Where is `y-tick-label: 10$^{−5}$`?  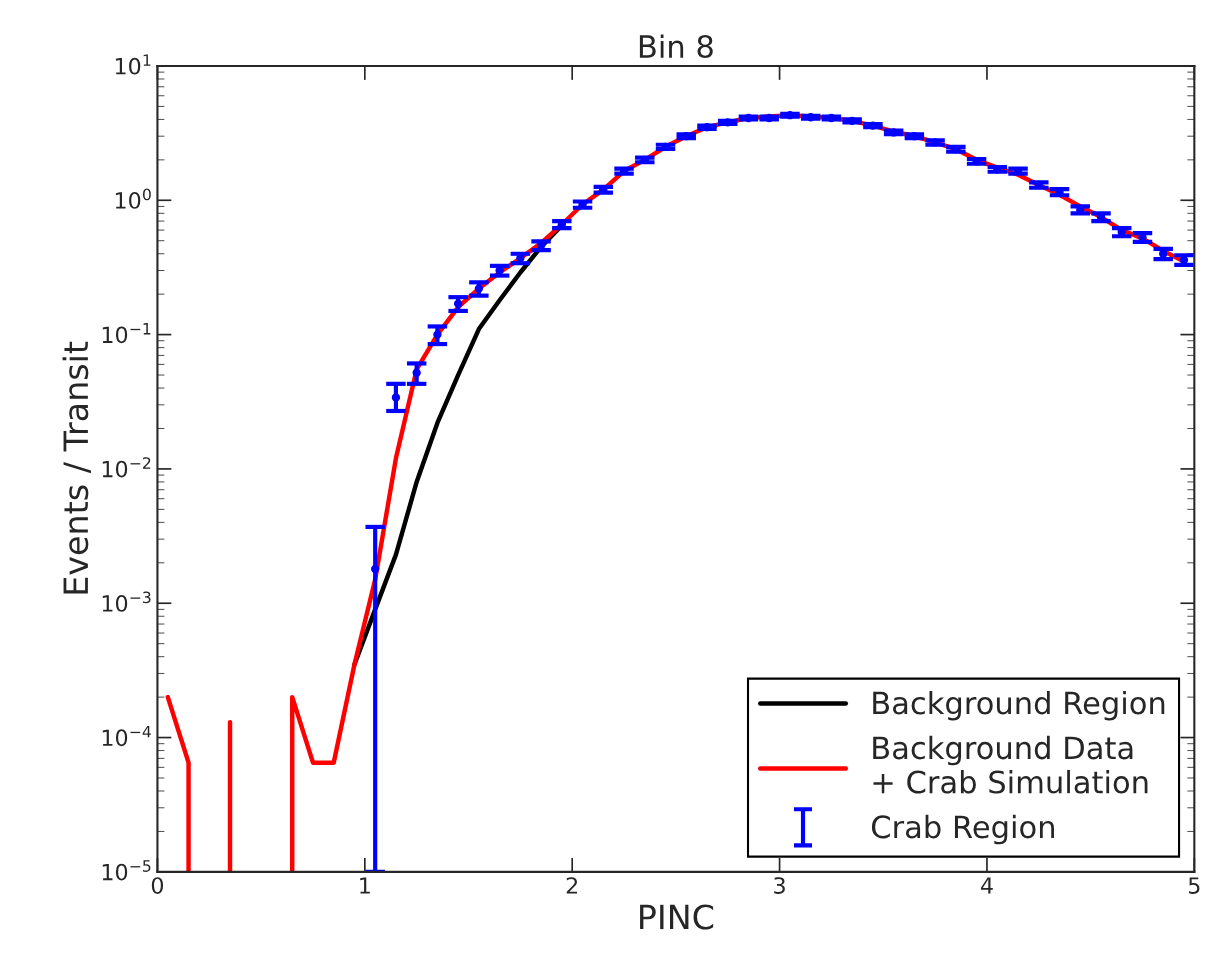
y-tick-label: 10$^{−5}$ is located at coordinates (126, 870).